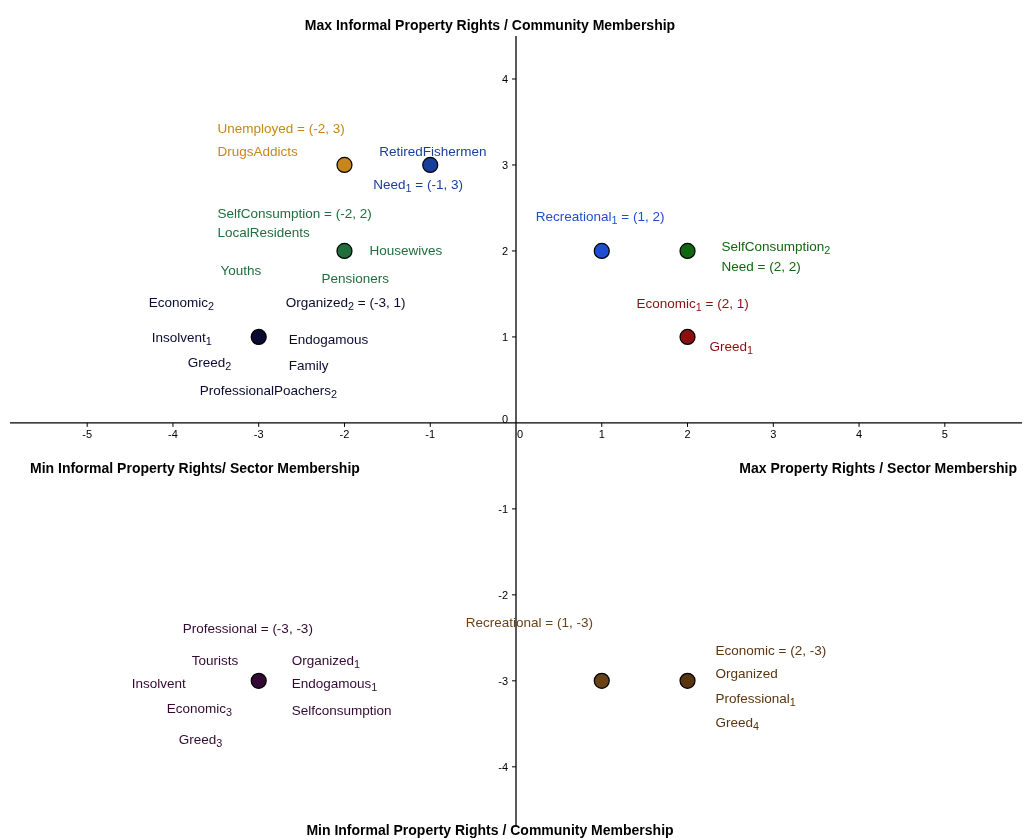 Image resolution: width=1025 pixels, height=839 pixels. Describe the element at coordinates (771, 650) in the screenshot. I see `annotation: Economic = (2, -3)` at that location.